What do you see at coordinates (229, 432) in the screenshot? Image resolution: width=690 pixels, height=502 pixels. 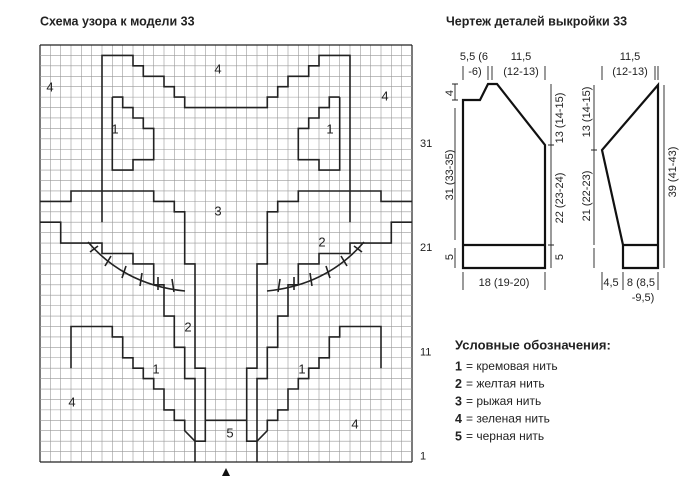 I see `region-label: 5` at bounding box center [229, 432].